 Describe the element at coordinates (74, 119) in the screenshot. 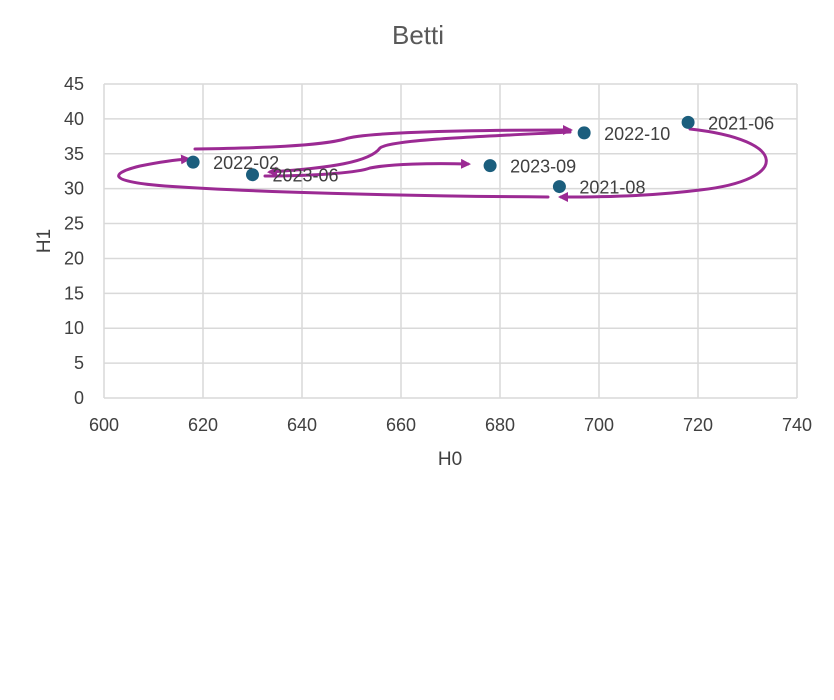

I see `y-tick-label: 40` at that location.